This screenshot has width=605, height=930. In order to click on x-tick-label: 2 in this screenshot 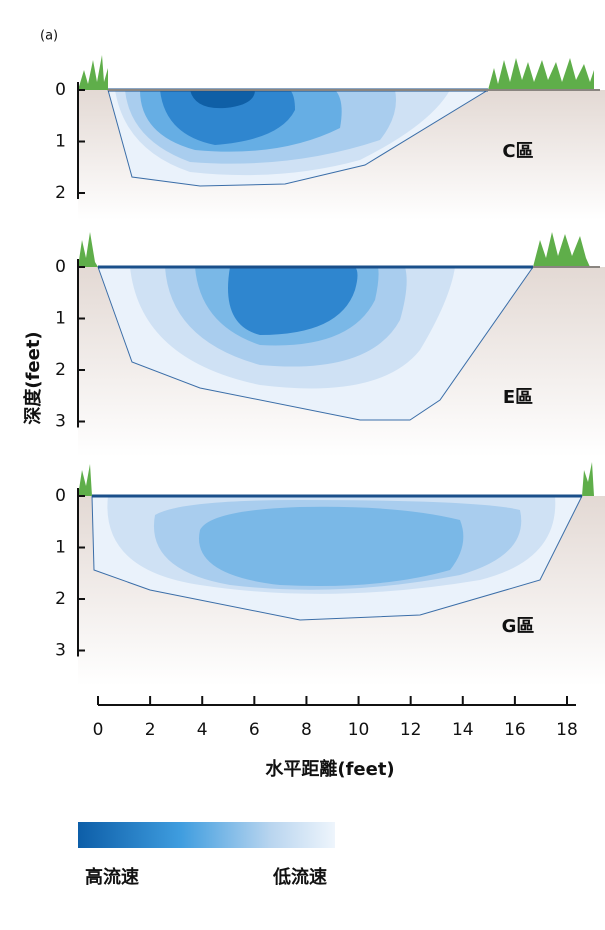, I will do `click(150, 730)`.